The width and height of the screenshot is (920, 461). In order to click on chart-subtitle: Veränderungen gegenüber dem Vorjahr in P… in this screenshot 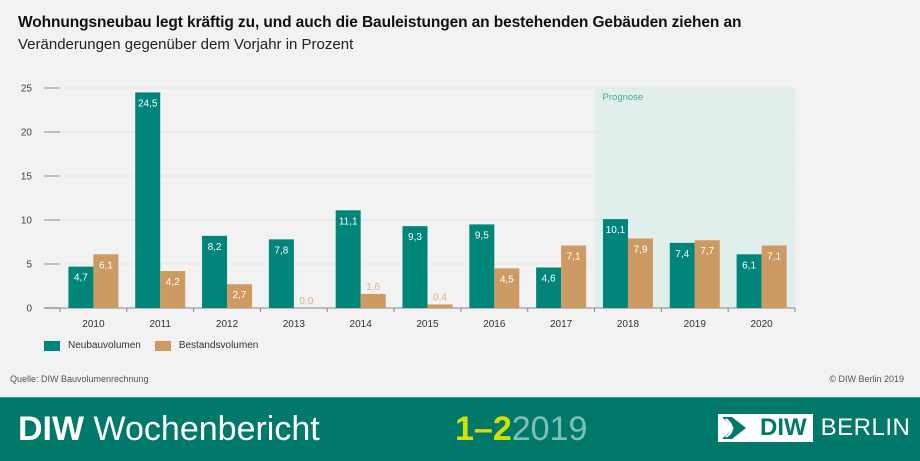, I will do `click(186, 44)`.